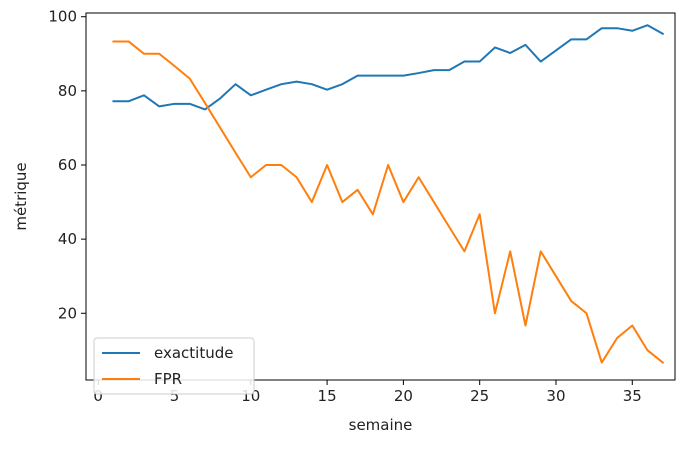  Describe the element at coordinates (193, 353) in the screenshot. I see `legend-label: exactitude` at that location.